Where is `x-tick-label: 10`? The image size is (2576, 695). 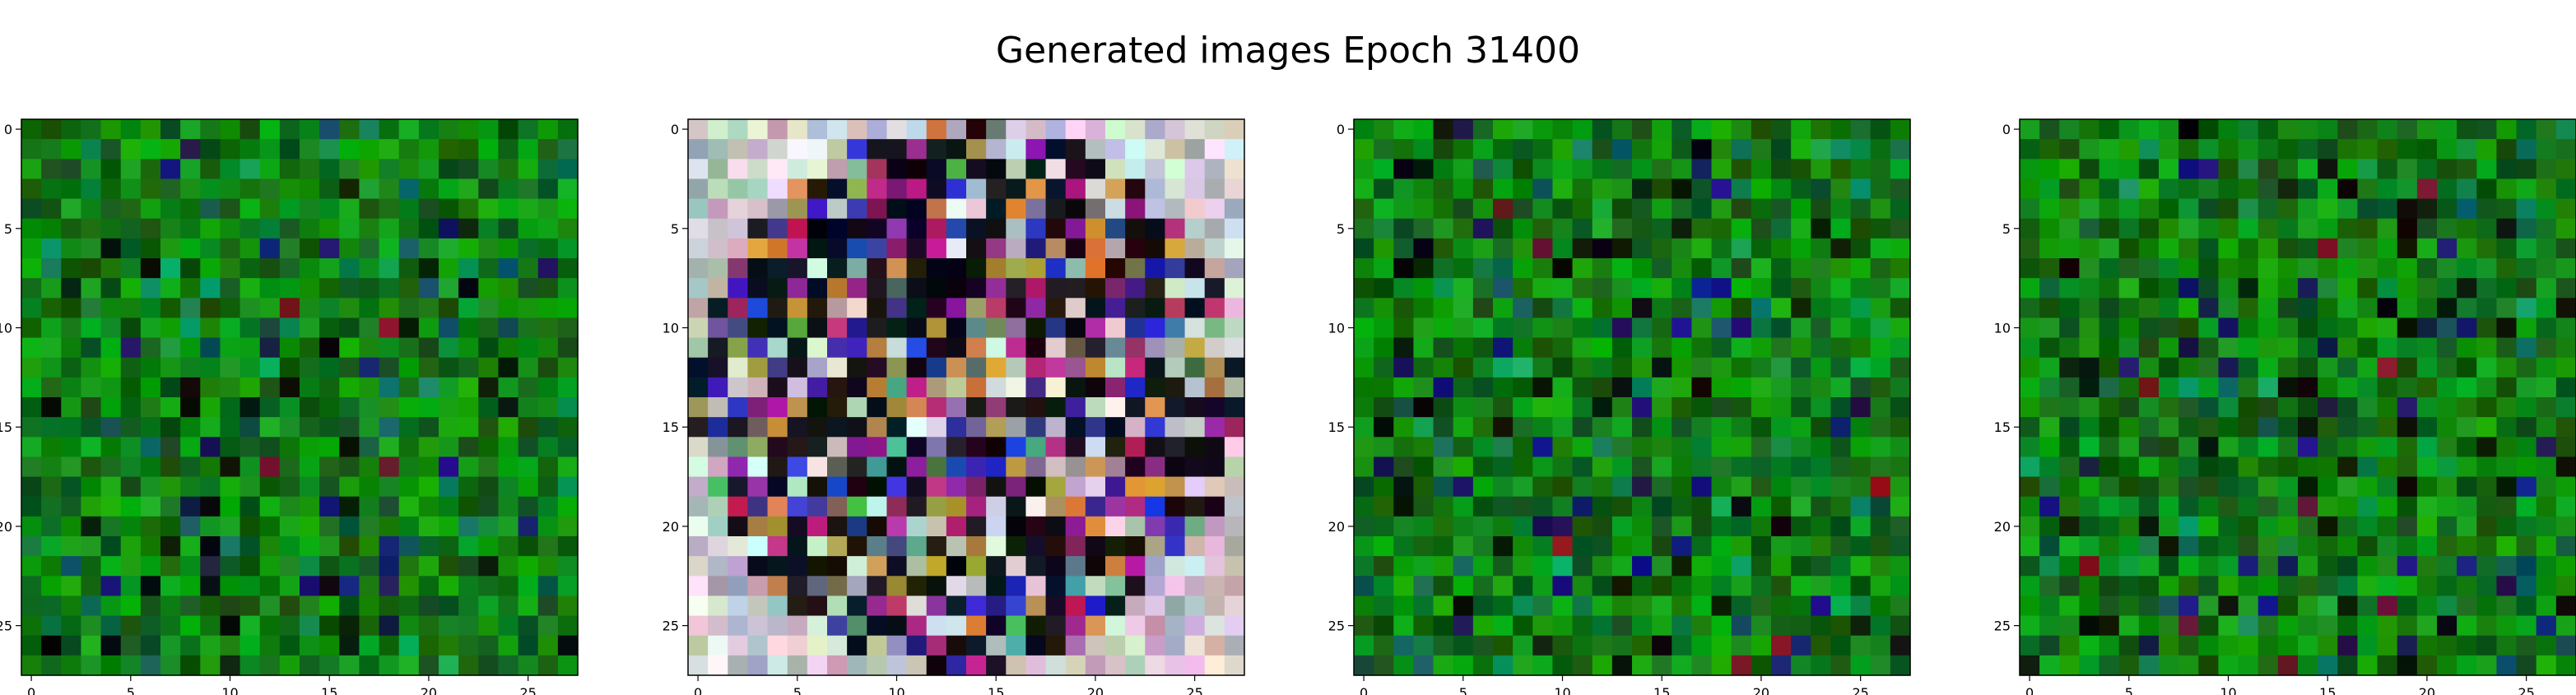
x-tick-label: 10 is located at coordinates (229, 690).